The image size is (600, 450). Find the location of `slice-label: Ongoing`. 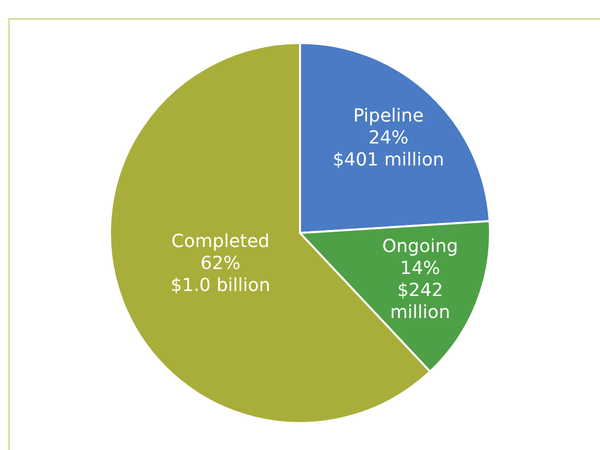

slice-label: Ongoing is located at coordinates (420, 247).